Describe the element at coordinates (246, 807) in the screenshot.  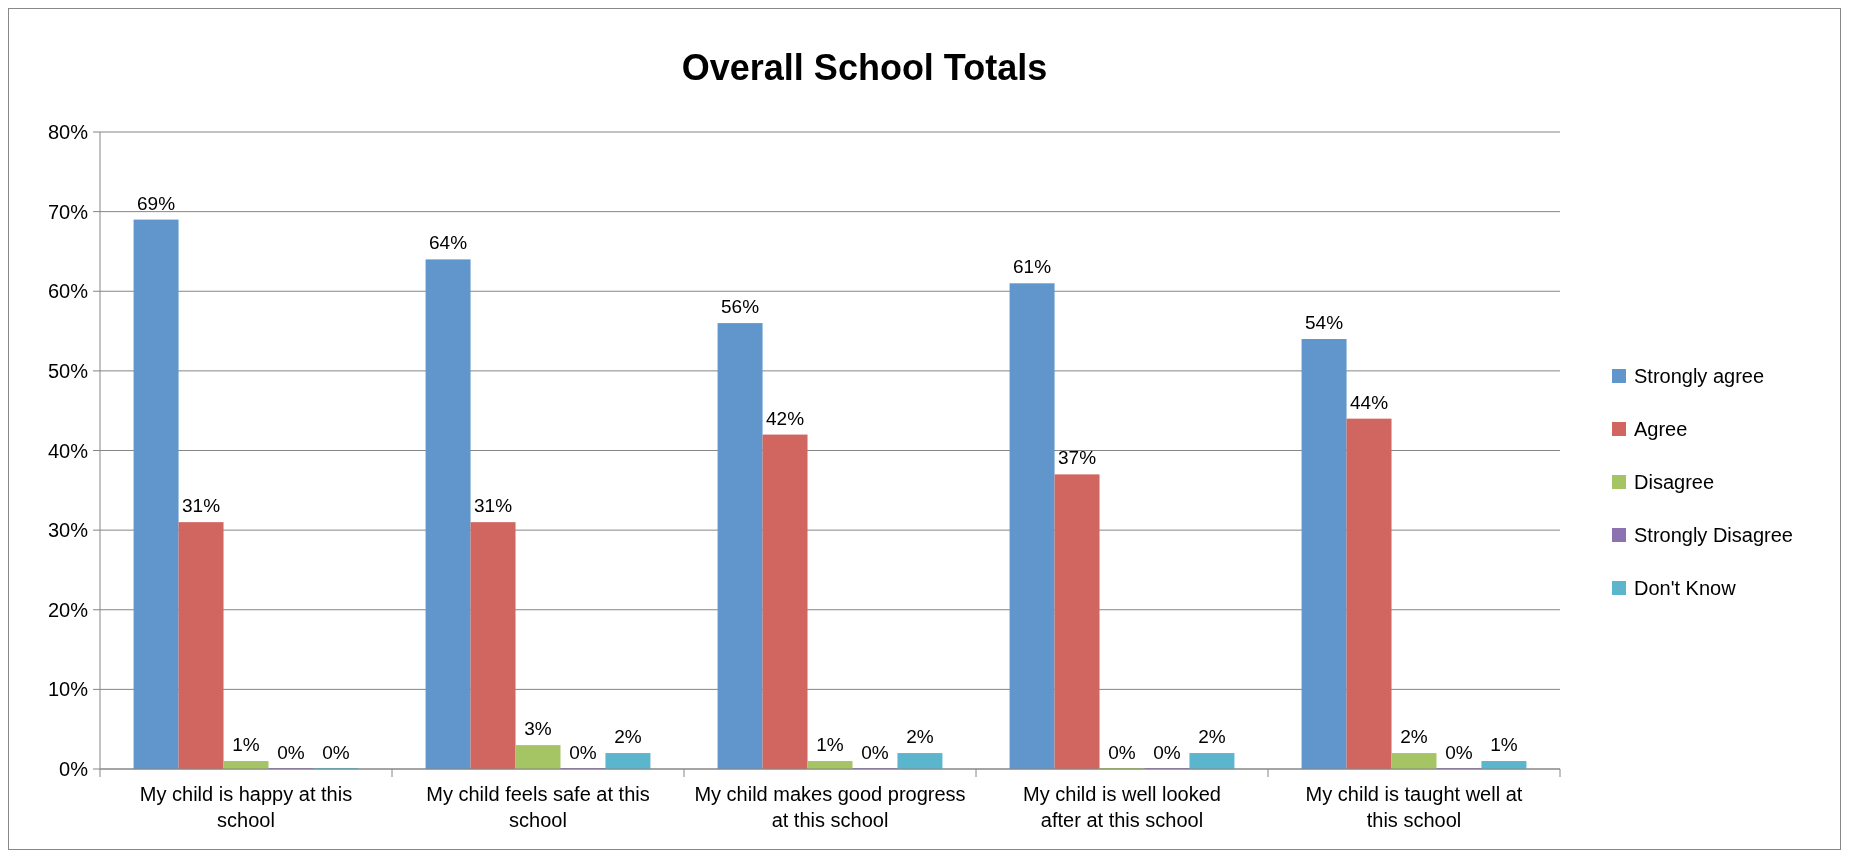
I see `x-tick-label: My child is happy at this school` at that location.